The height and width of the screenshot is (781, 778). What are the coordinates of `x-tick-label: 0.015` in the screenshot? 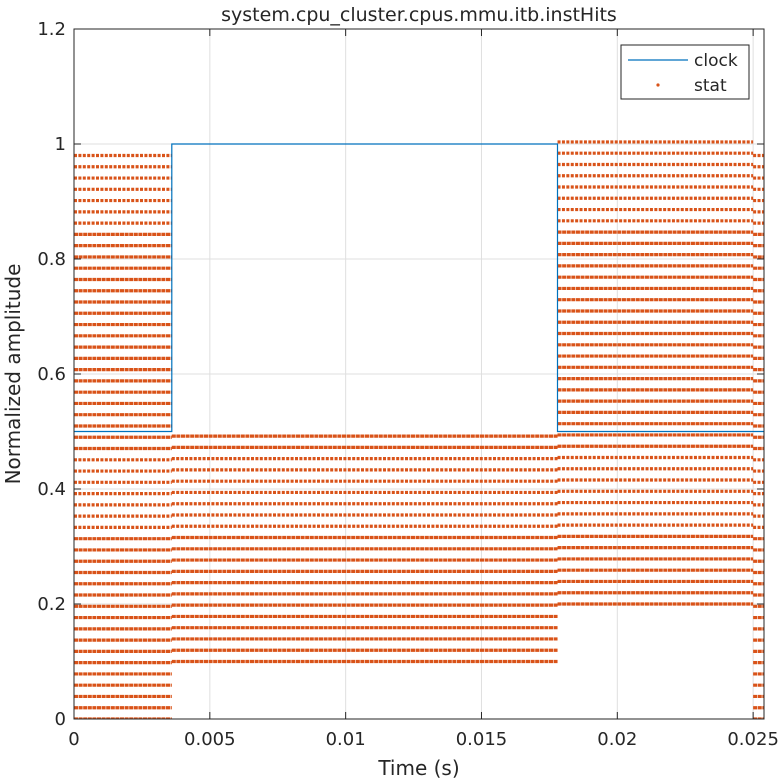 It's located at (482, 739).